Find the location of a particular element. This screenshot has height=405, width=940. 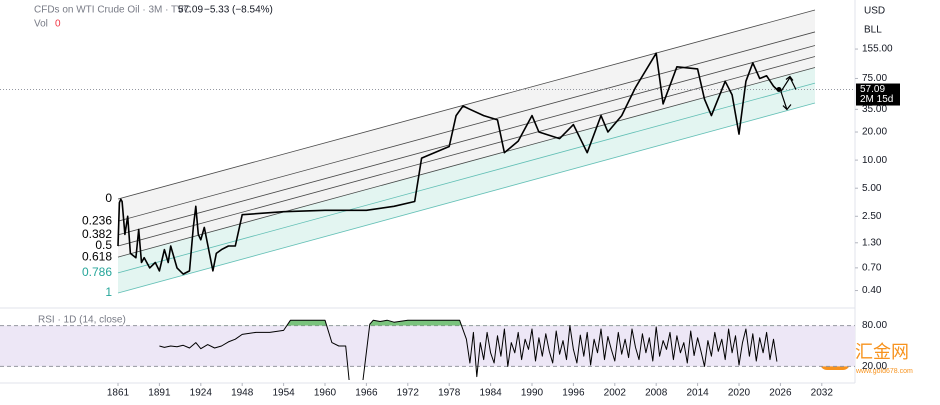

y-tick-label: 5.00 is located at coordinates (872, 188).